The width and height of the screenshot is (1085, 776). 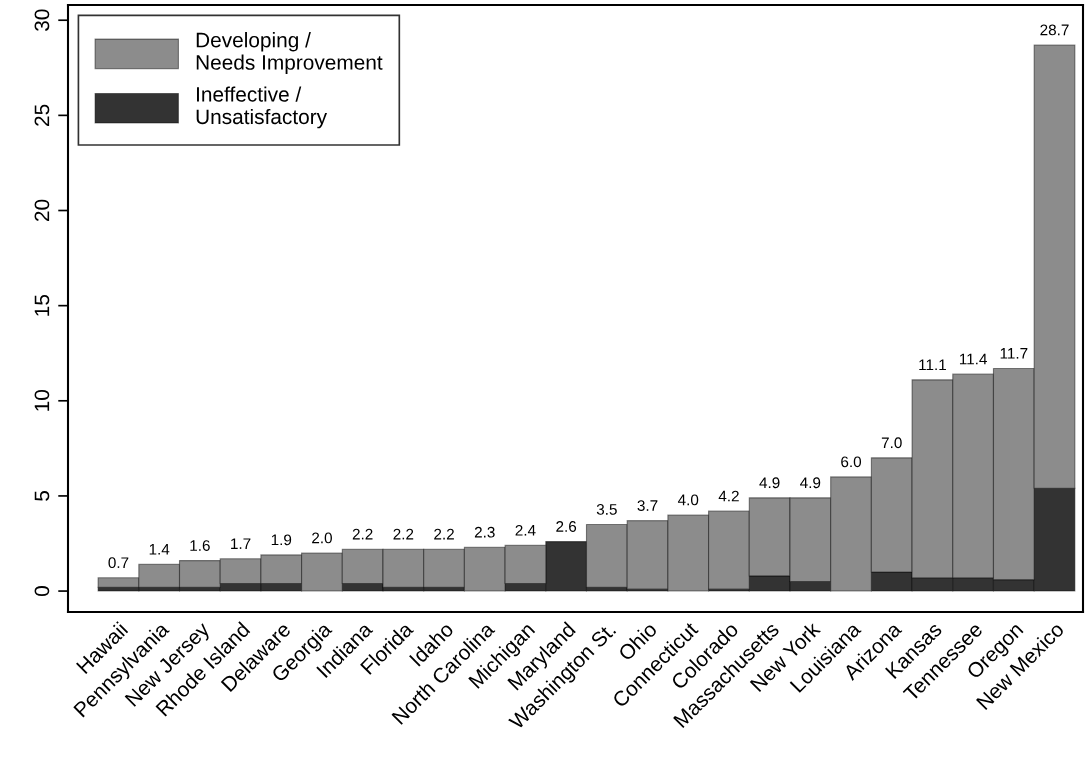 What do you see at coordinates (42, 591) in the screenshot?
I see `y-tick-label: 0` at bounding box center [42, 591].